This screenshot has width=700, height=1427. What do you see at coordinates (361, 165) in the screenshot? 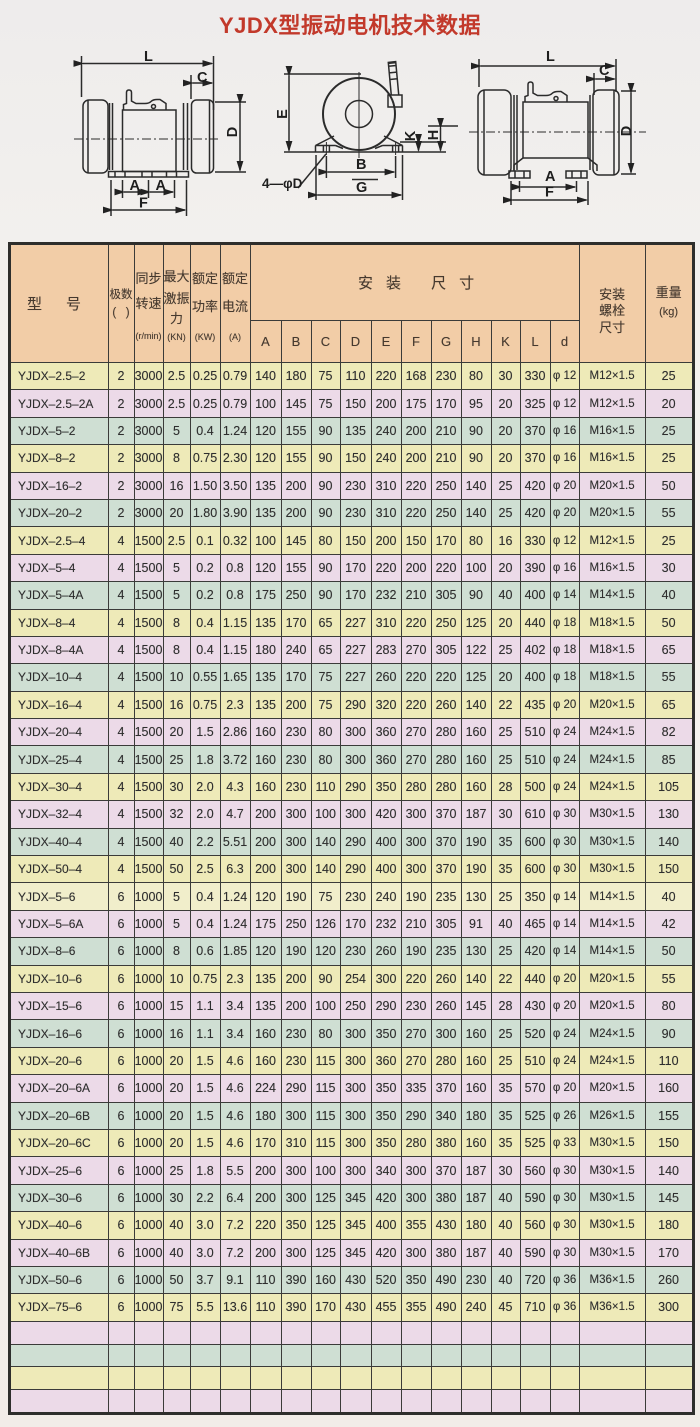
I see `svg-text: B` at bounding box center [361, 165].